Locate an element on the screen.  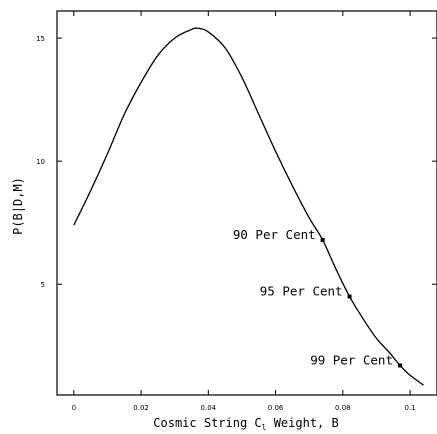
x-tick-label: 0.06 is located at coordinates (276, 408).